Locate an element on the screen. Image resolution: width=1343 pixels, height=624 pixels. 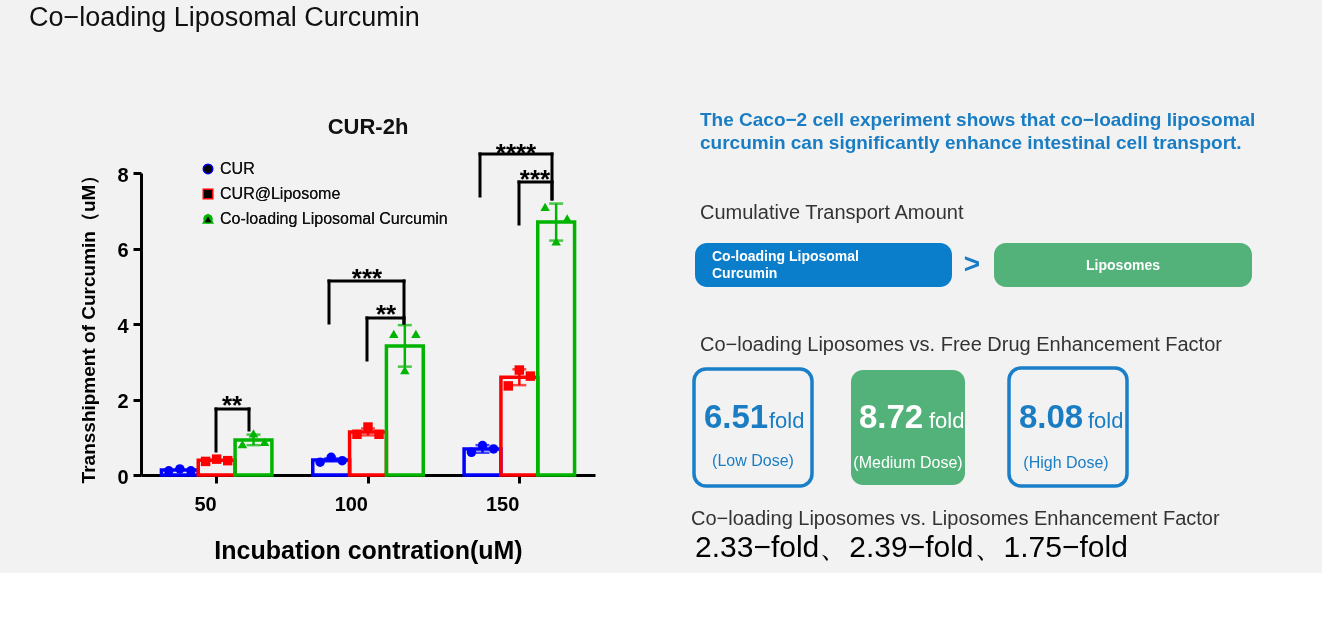
legend-label: CUR is located at coordinates (237, 168).